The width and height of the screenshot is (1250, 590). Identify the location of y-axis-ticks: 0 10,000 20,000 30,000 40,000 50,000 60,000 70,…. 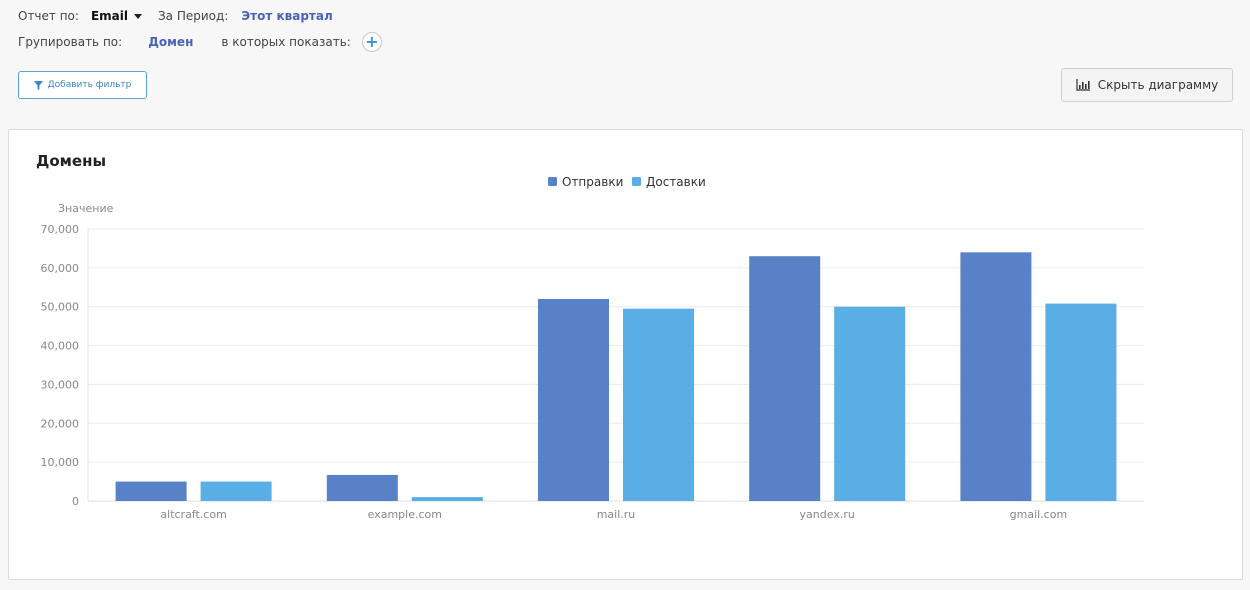
(60, 365).